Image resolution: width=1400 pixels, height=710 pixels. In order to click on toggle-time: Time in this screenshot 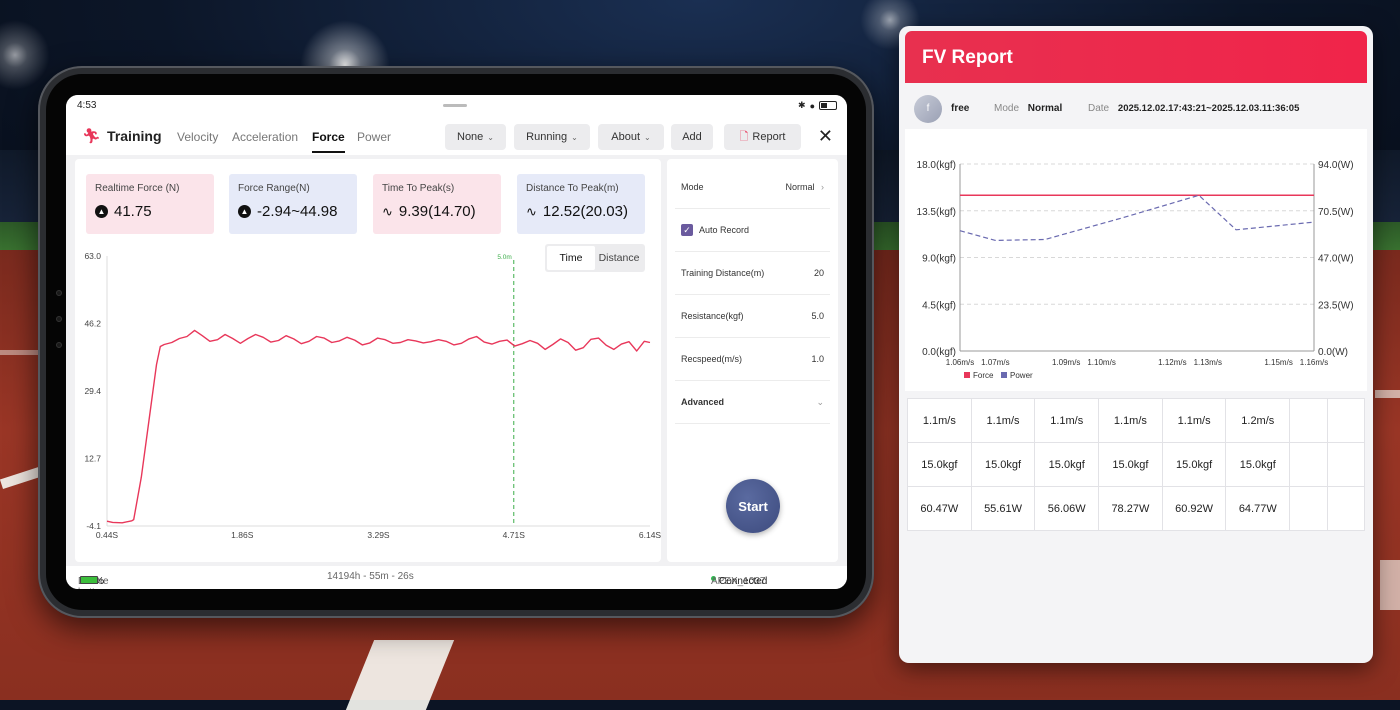, I will do `click(571, 258)`.